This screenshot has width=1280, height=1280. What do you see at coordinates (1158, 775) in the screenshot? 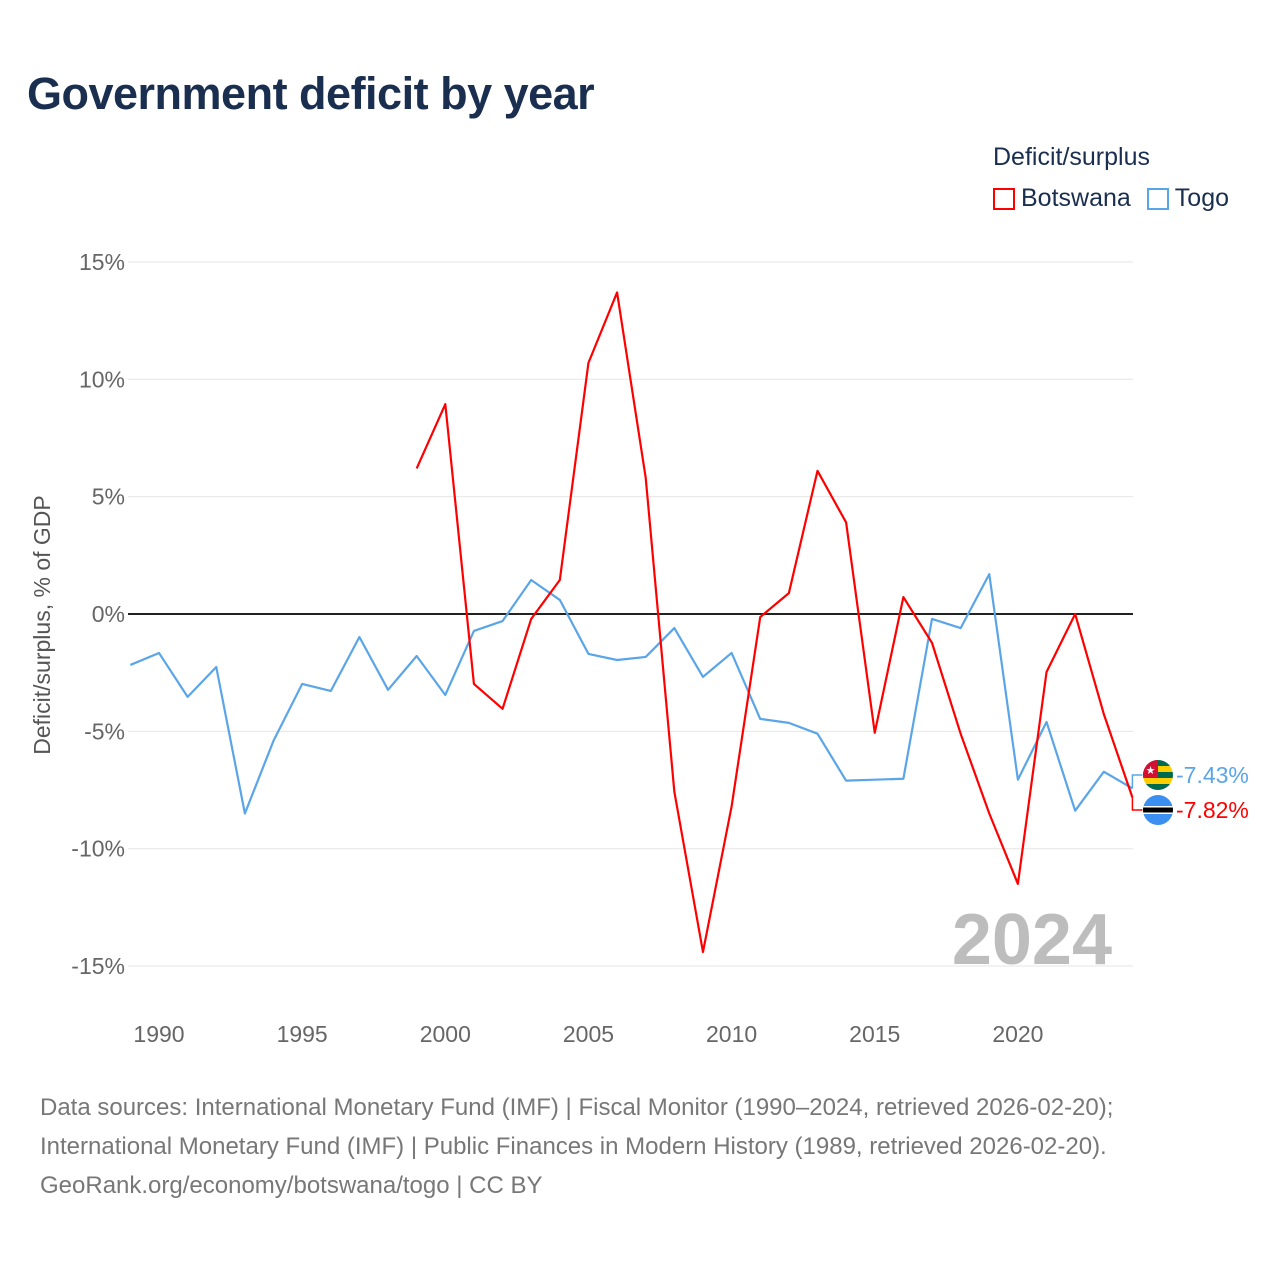
I see `togo-flag-icon: ★` at bounding box center [1158, 775].